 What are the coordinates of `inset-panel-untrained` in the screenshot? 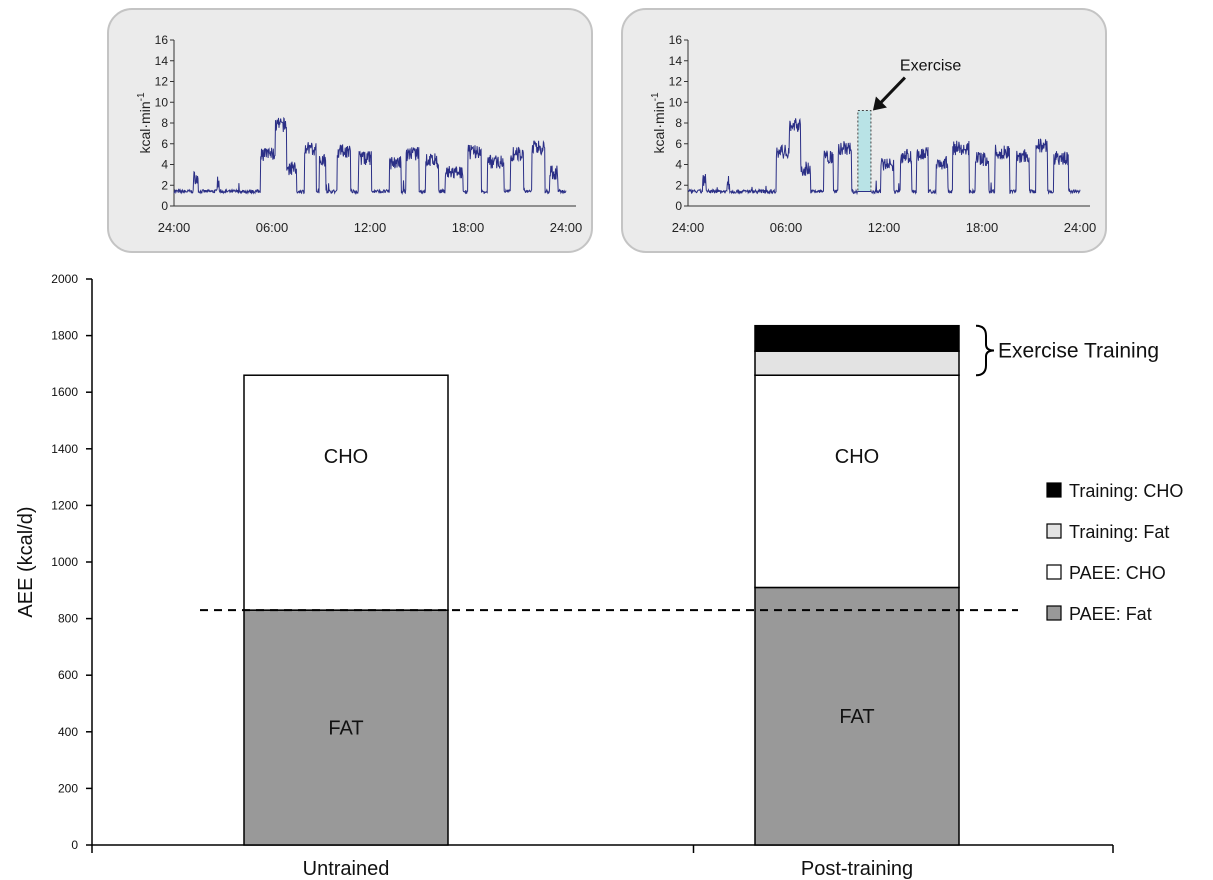 It's located at (350, 130).